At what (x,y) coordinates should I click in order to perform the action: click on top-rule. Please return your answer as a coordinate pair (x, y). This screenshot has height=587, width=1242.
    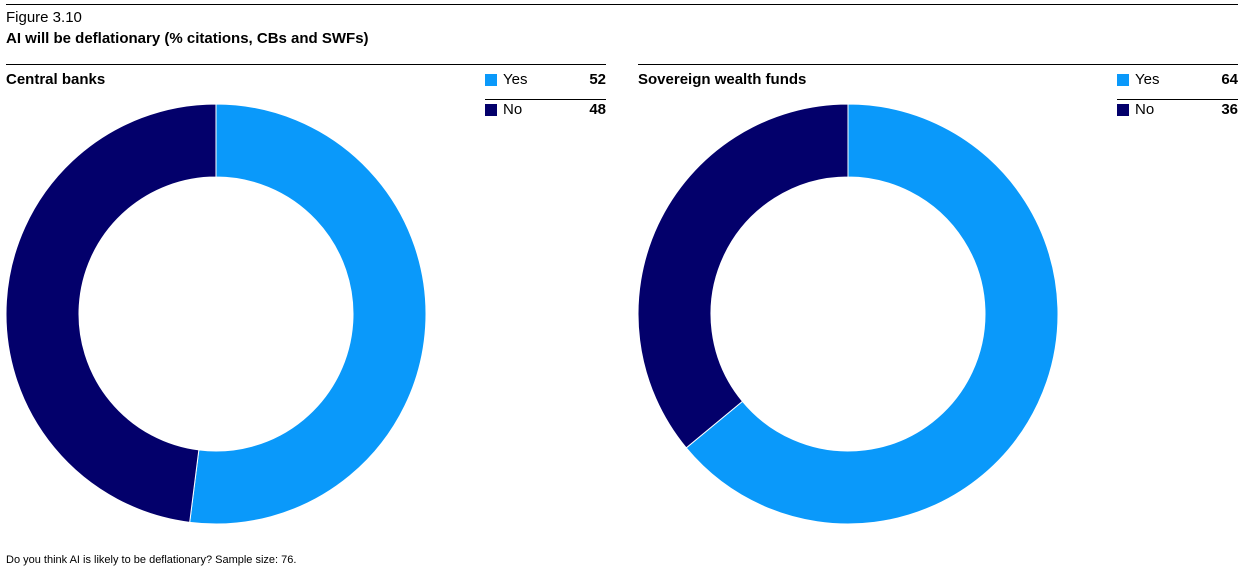
    Looking at the image, I should click on (622, 4).